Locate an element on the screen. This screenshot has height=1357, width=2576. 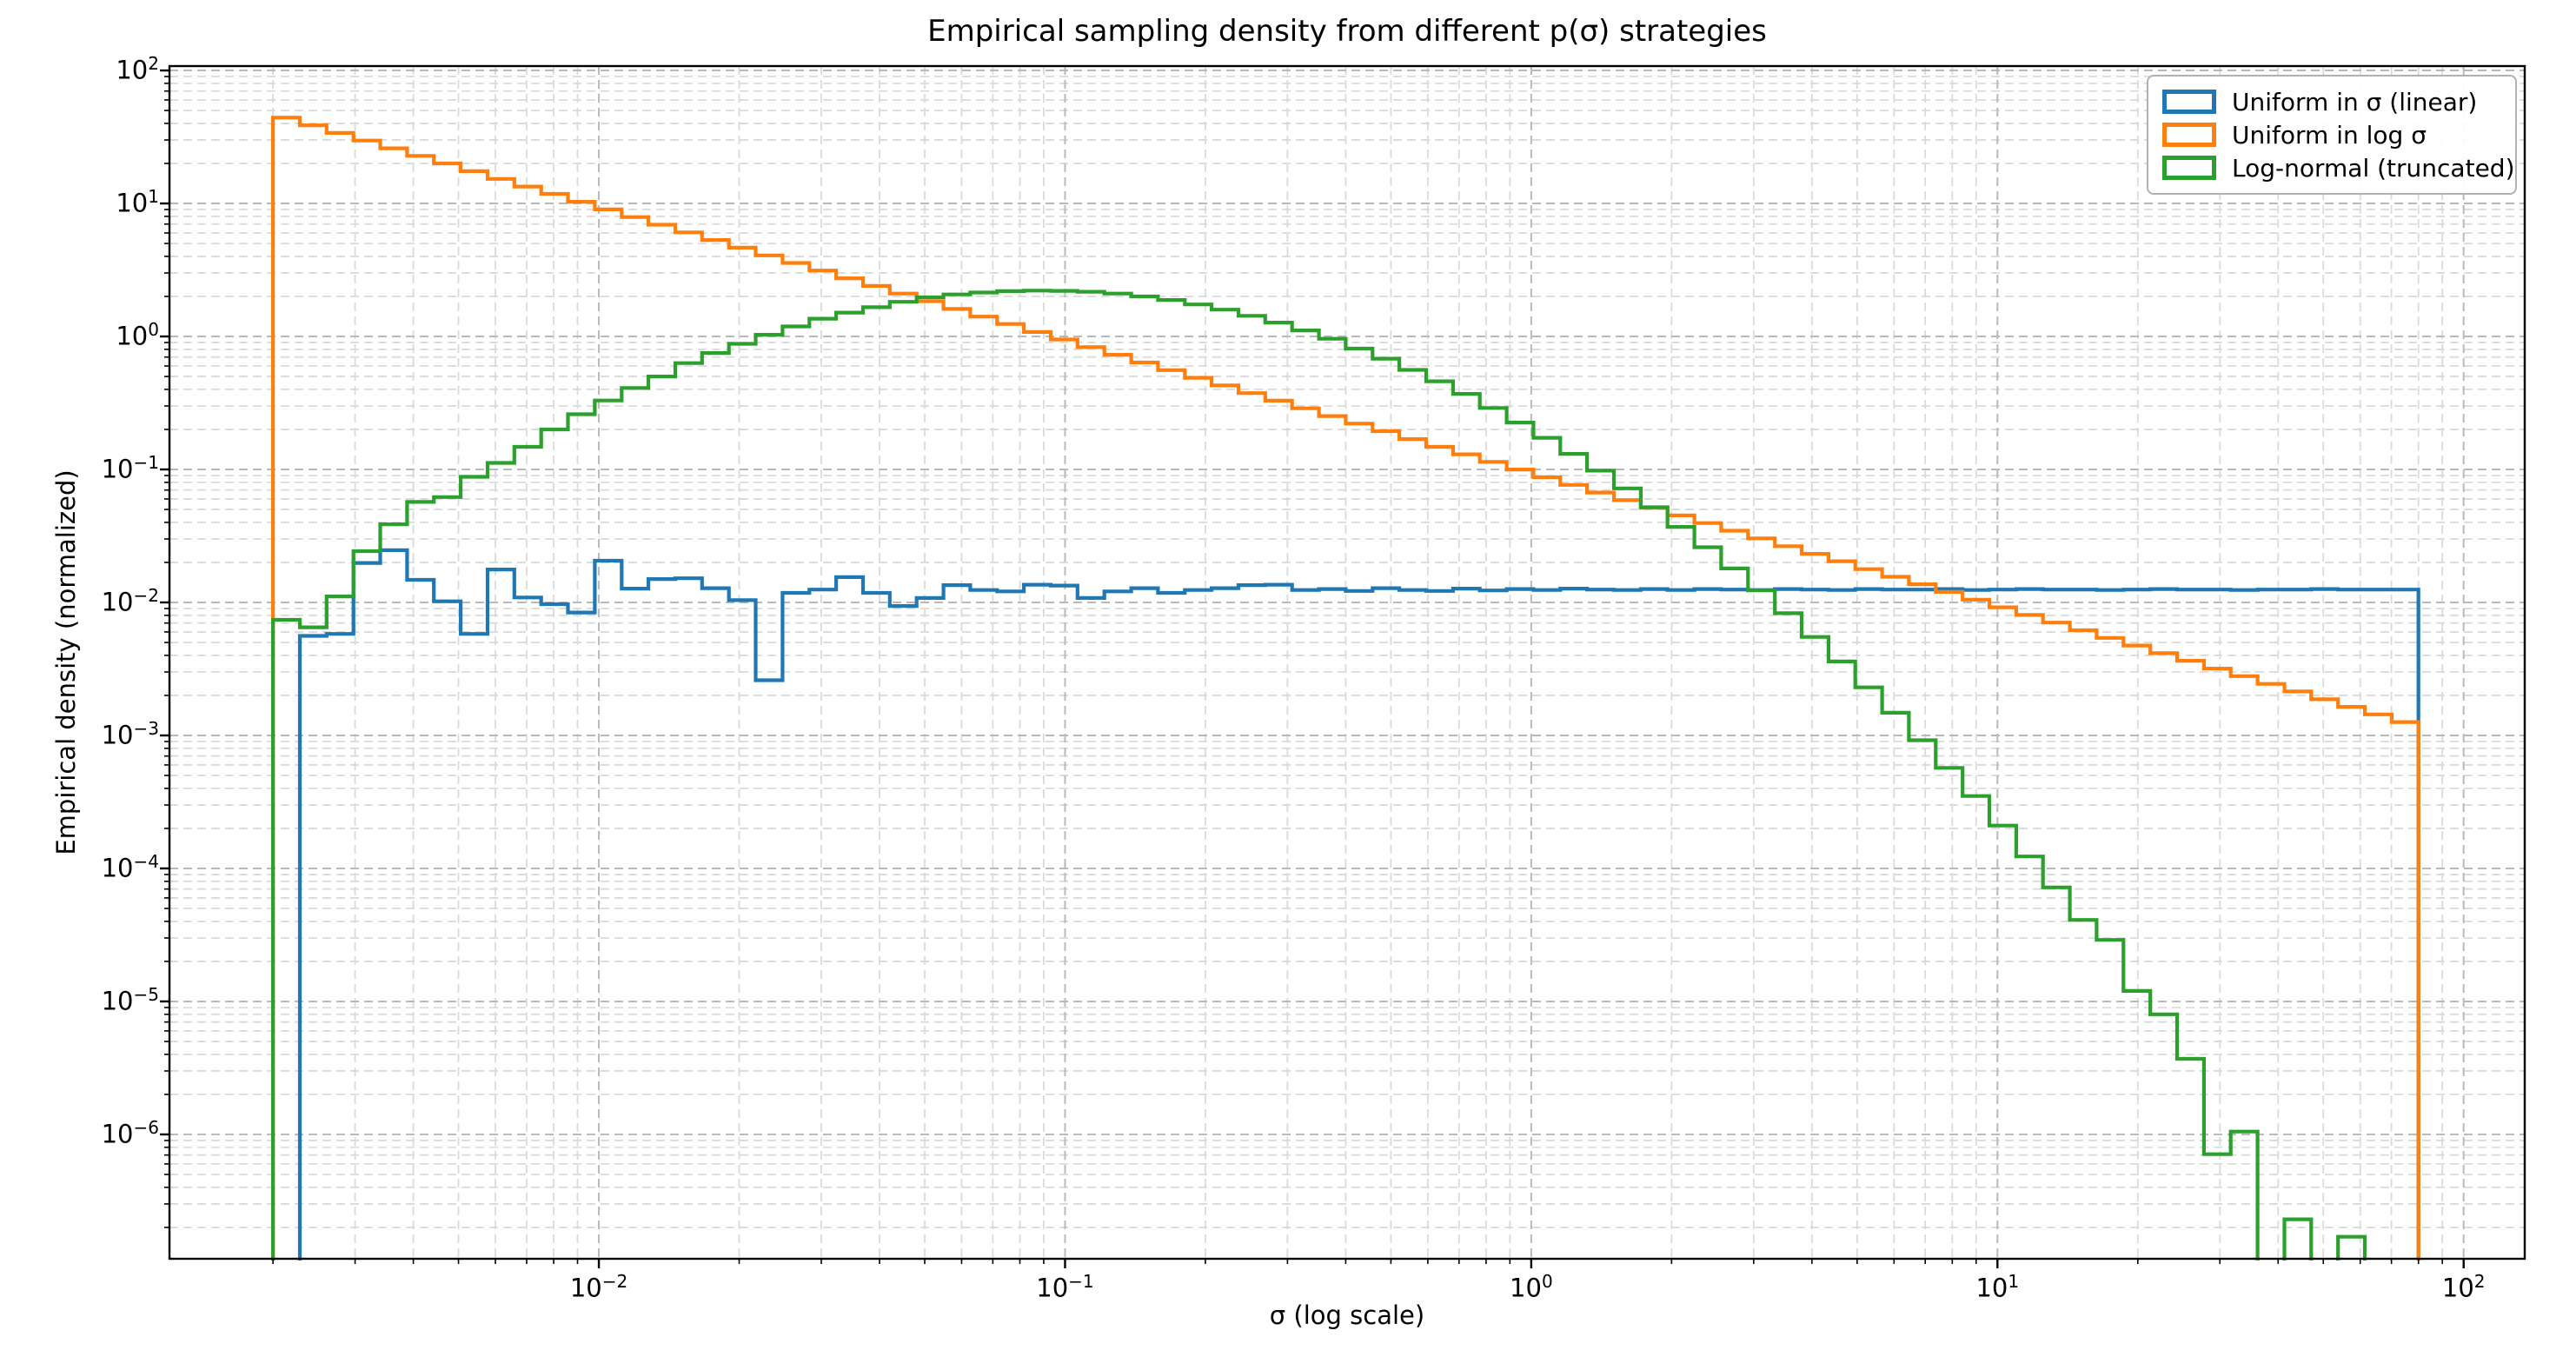
x-axis-label: σ (log scale) is located at coordinates (1347, 1315).